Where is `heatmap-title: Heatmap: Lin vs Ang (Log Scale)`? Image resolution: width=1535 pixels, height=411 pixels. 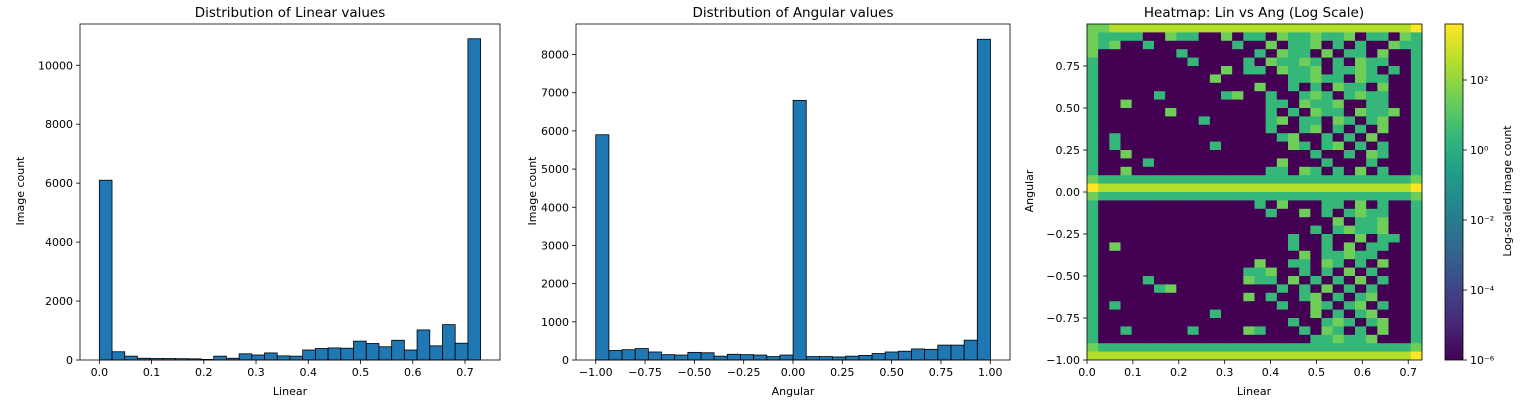
heatmap-title: Heatmap: Lin vs Ang (Log Scale) is located at coordinates (1254, 13).